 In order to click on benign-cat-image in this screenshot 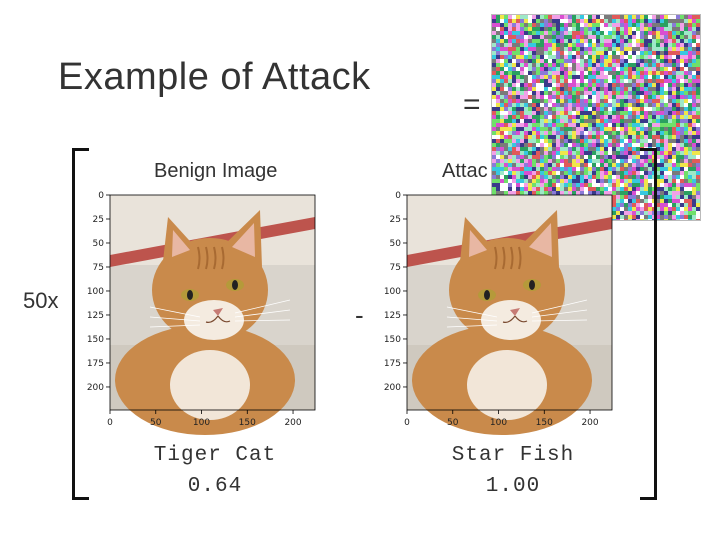, I will do `click(212, 315)`.